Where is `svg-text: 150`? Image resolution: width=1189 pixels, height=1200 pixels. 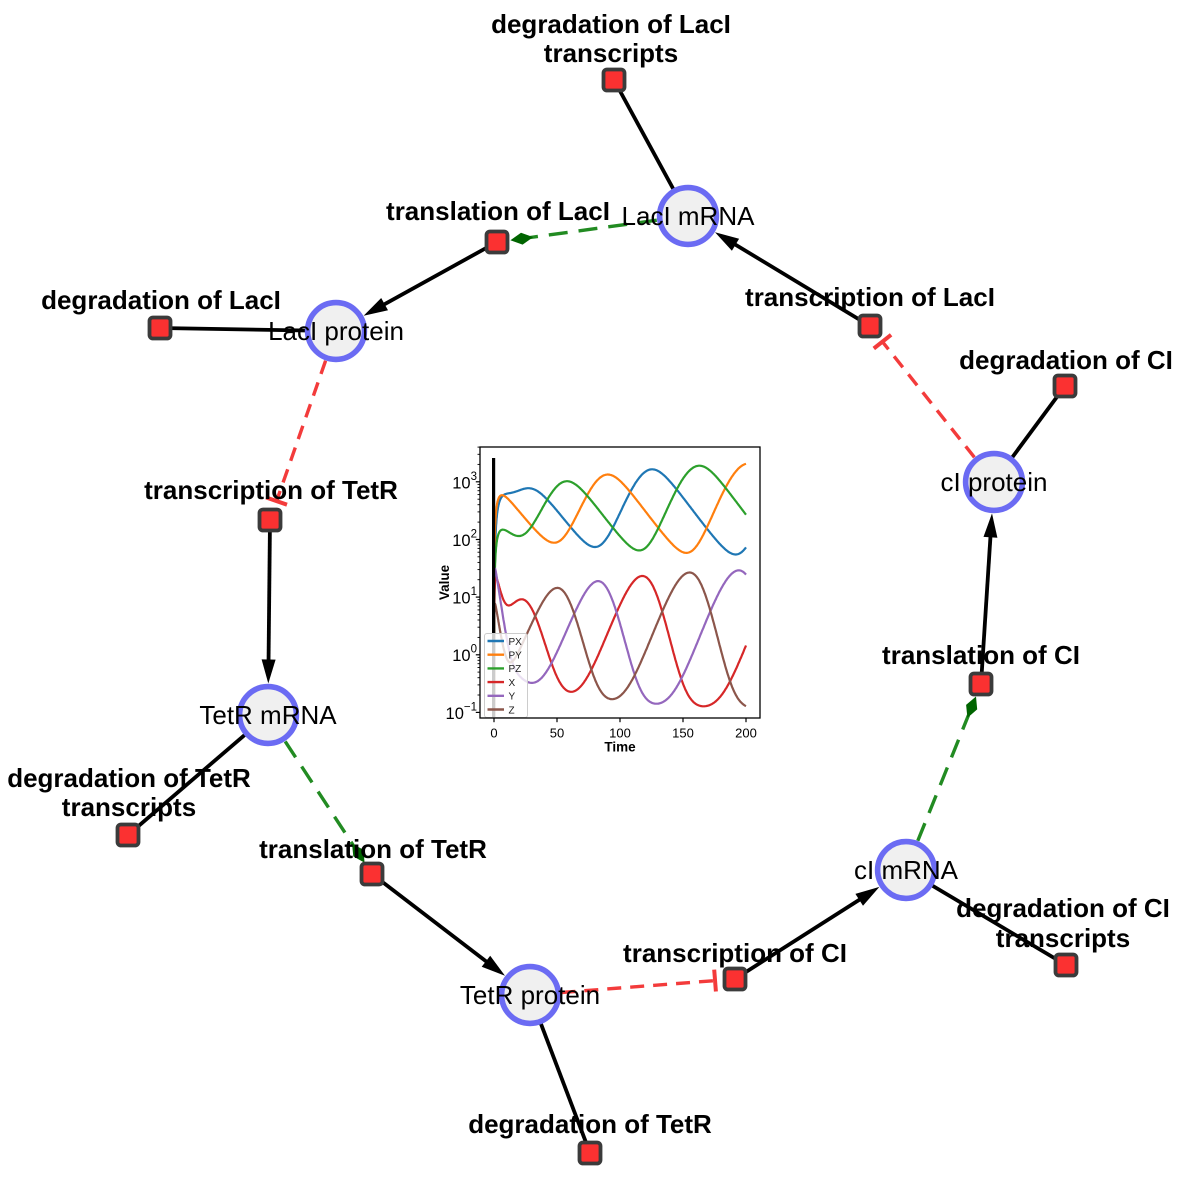 svg-text: 150 is located at coordinates (683, 733).